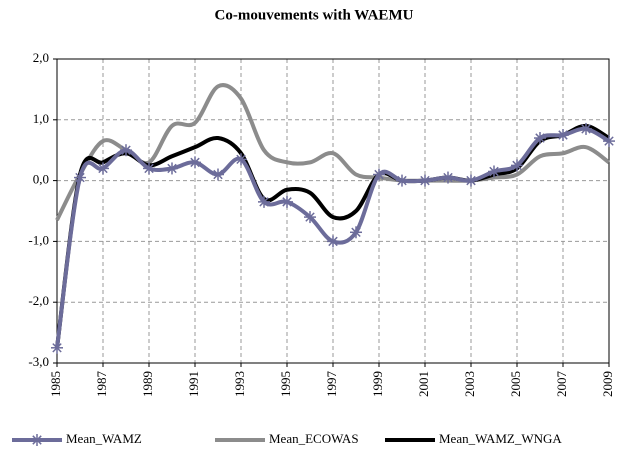  I want to click on legend-label: Mean_WAMZ, so click(104, 438).